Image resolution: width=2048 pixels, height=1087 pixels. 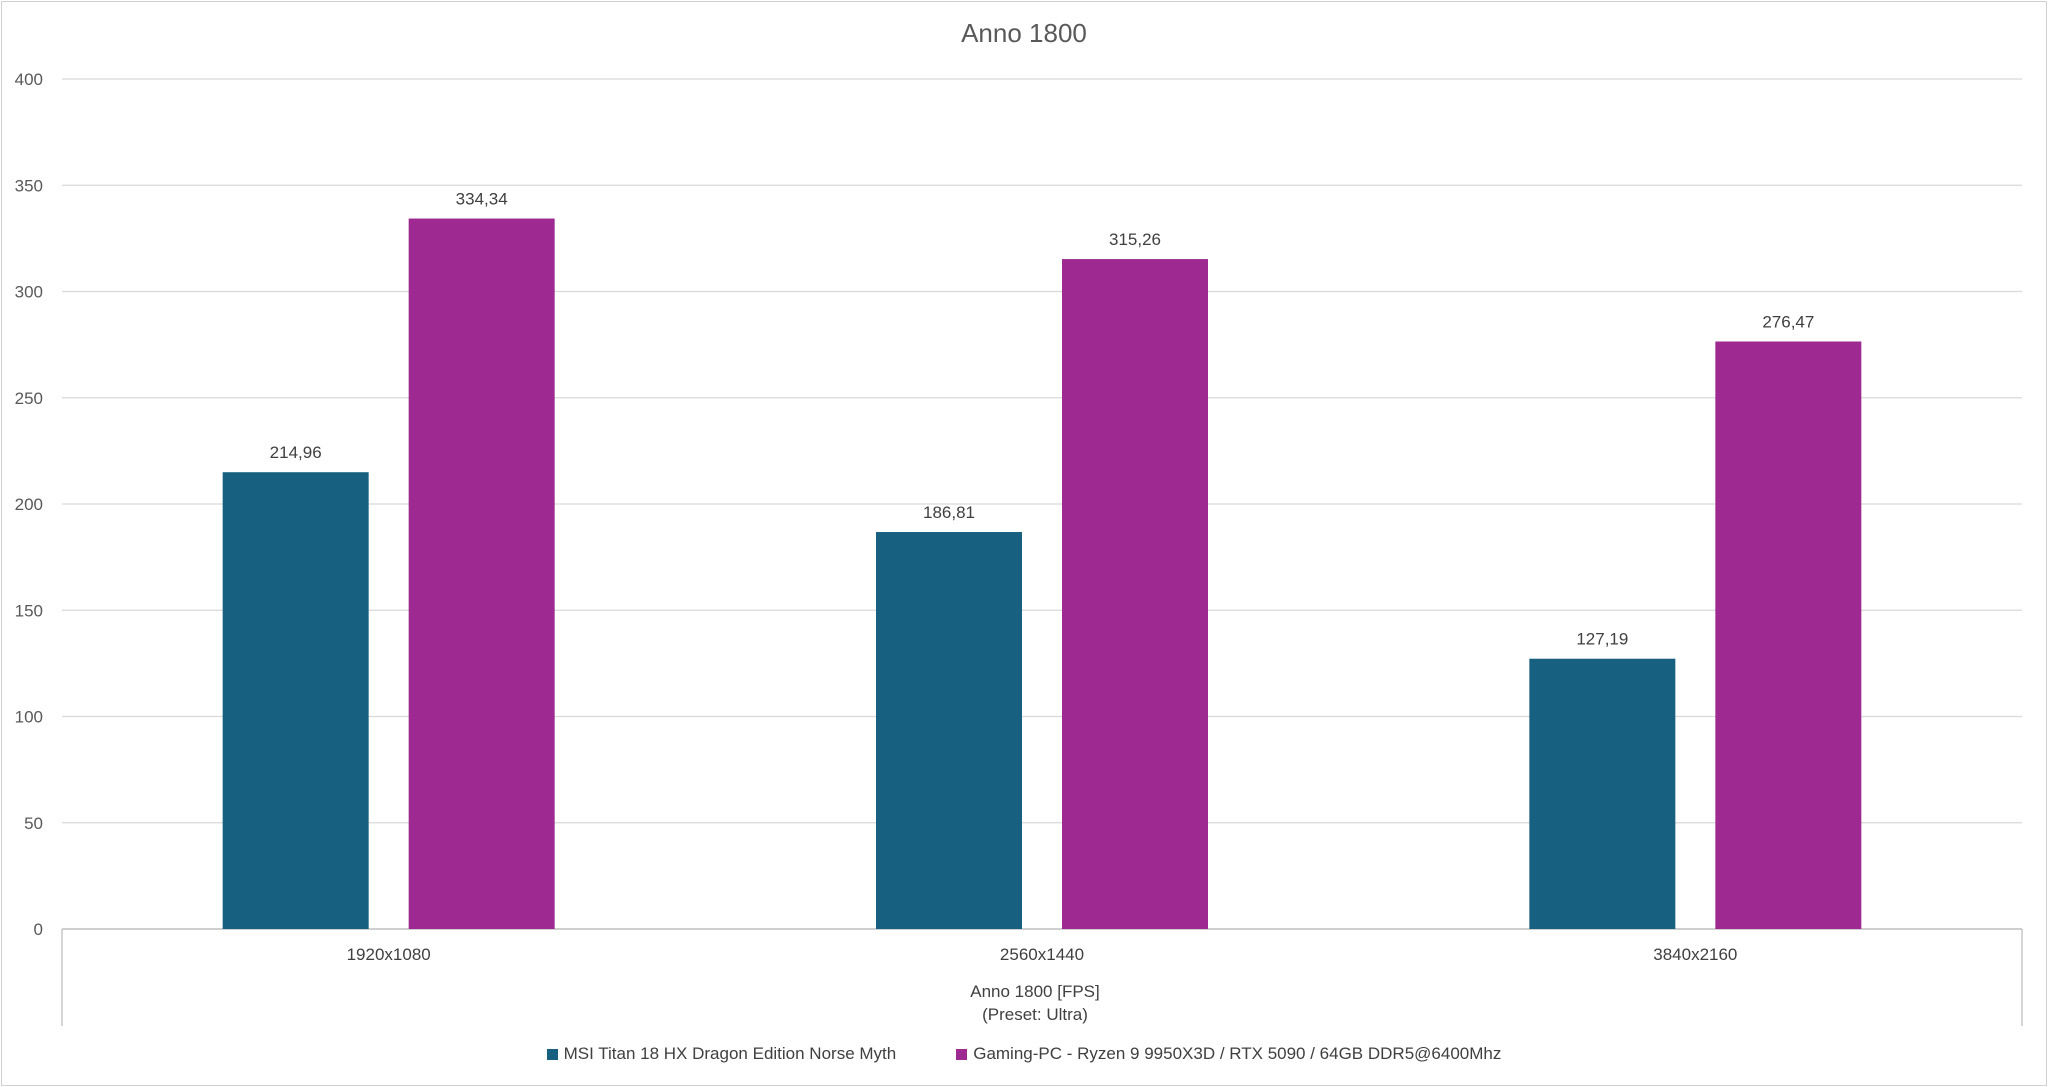 What do you see at coordinates (1602, 639) in the screenshot?
I see `data-label: 127,19` at bounding box center [1602, 639].